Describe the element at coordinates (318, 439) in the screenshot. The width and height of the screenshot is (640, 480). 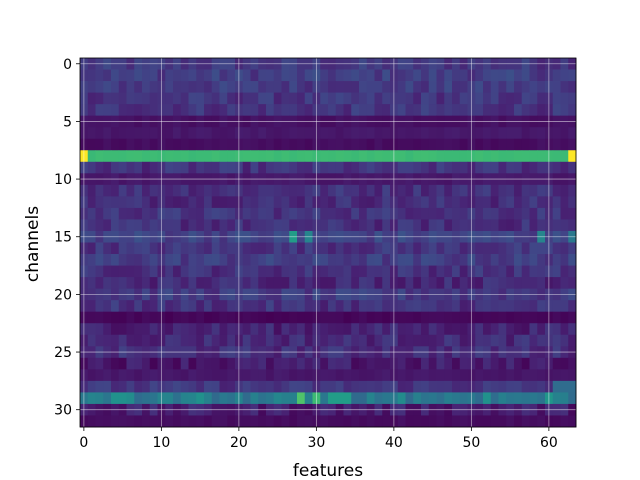
I see `x-axis: 0 10 20 30 40 50 60` at that location.